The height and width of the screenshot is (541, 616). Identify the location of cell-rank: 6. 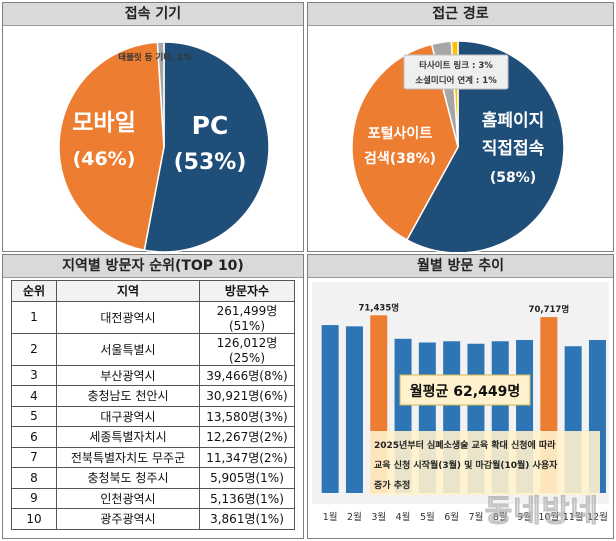
(34, 437).